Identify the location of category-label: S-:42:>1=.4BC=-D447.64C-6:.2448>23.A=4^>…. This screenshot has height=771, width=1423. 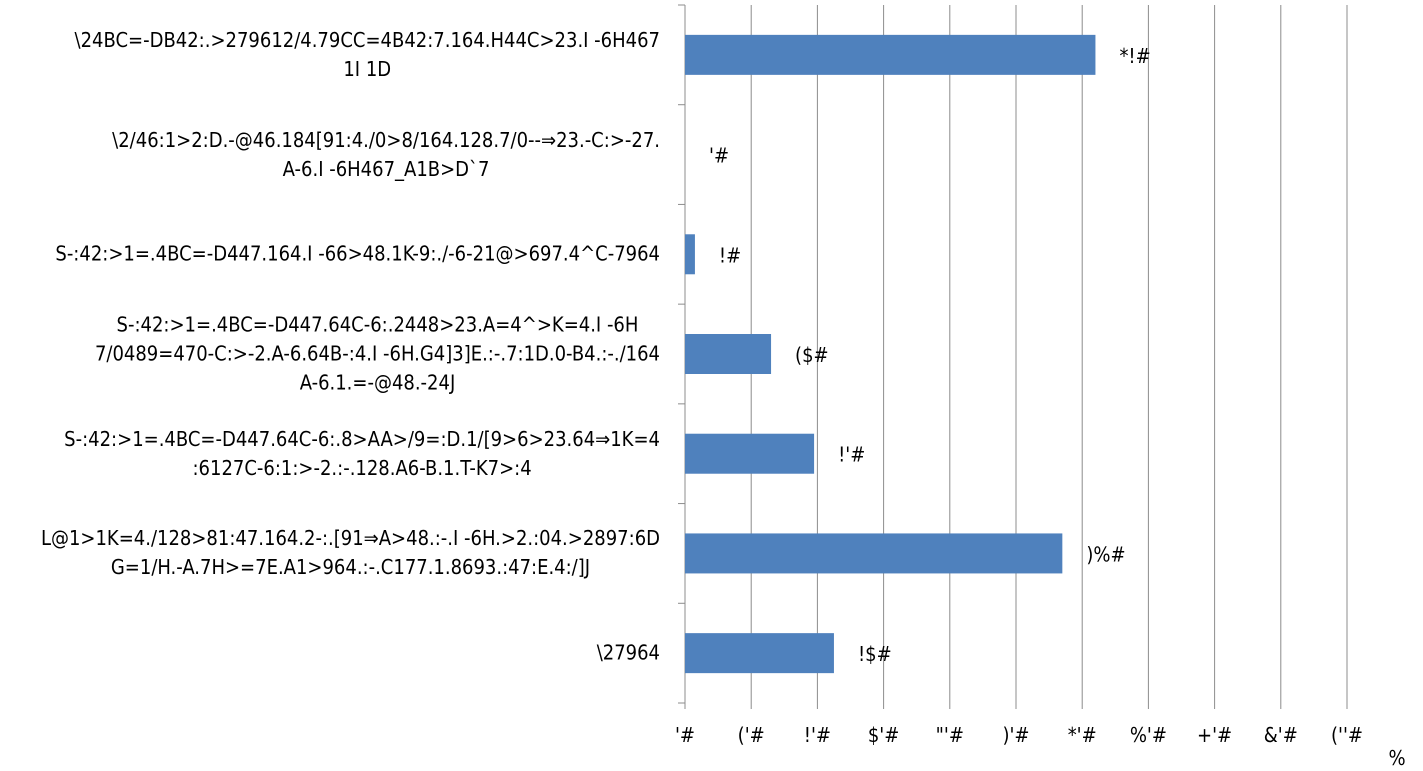
(377, 353).